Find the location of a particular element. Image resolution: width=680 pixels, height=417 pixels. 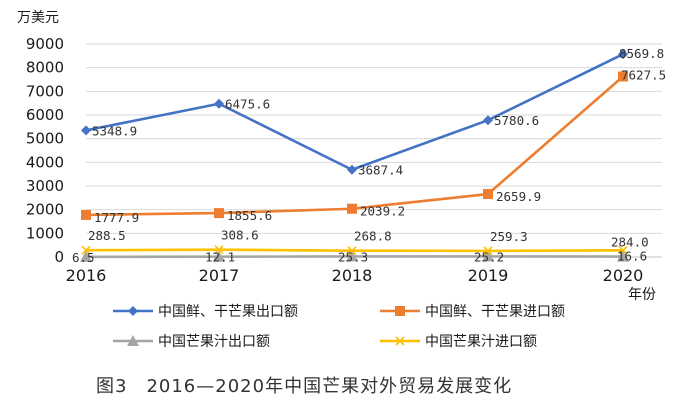

legend-item: 中国芒果汁出口额 is located at coordinates (191, 342).